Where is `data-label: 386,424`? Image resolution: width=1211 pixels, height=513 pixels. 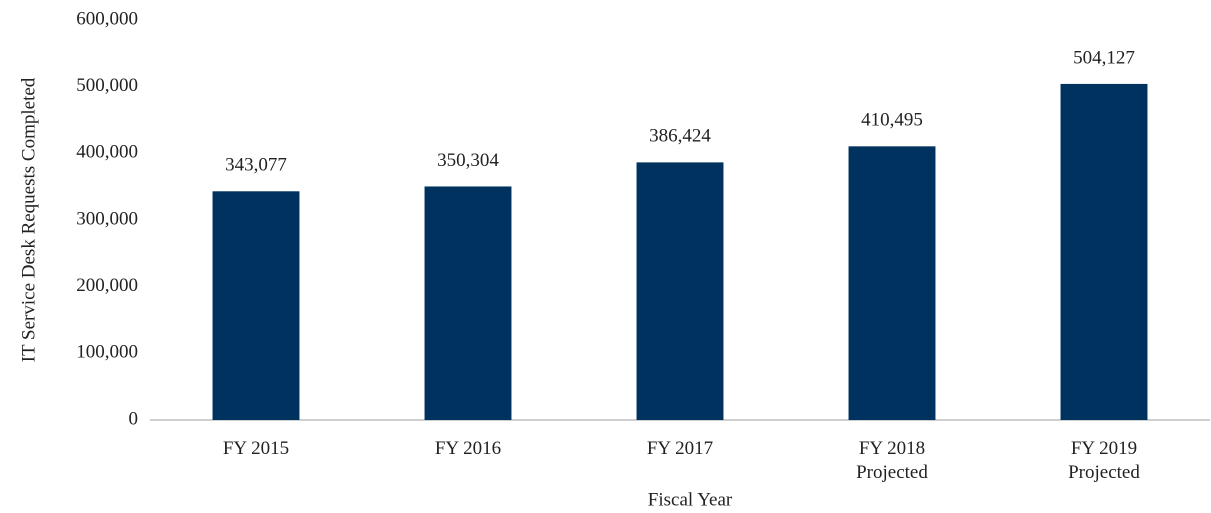 data-label: 386,424 is located at coordinates (680, 136).